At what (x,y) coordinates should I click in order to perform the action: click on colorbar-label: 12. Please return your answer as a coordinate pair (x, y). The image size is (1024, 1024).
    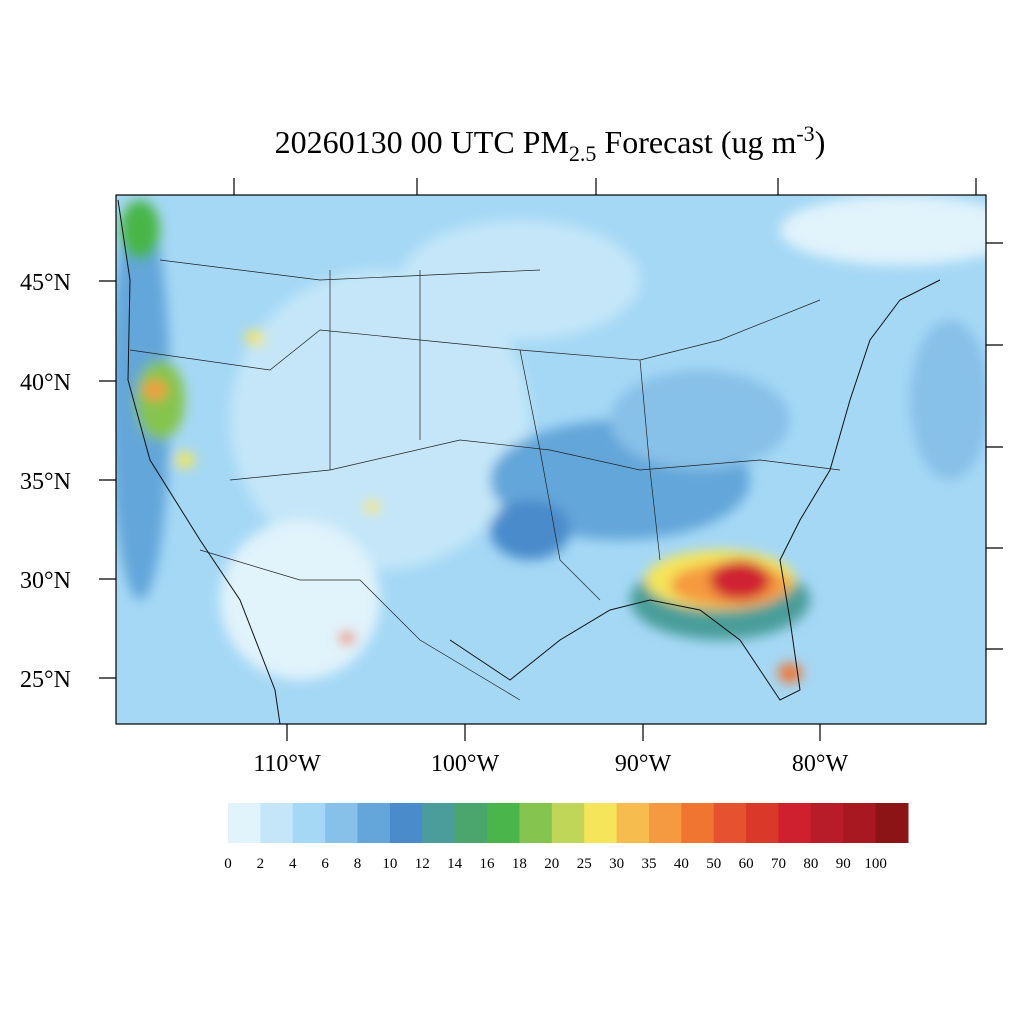
    Looking at the image, I should click on (422, 864).